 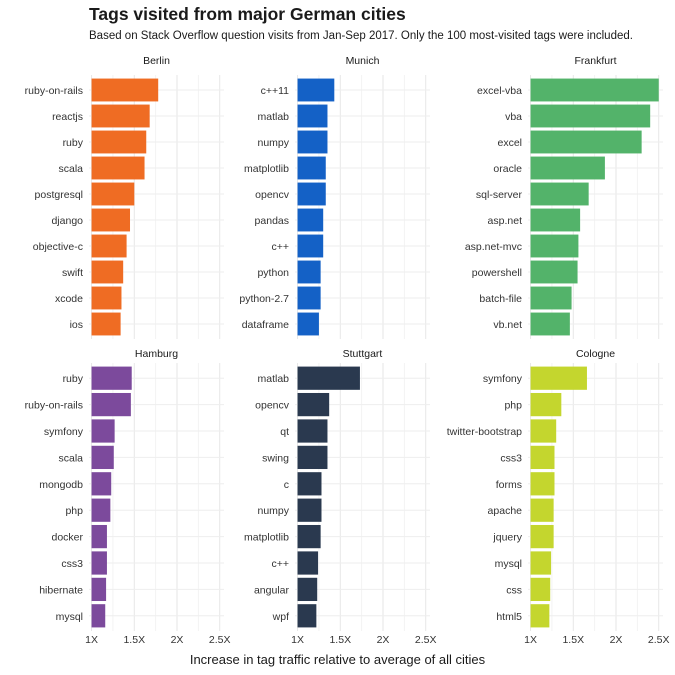 What do you see at coordinates (273, 273) in the screenshot?
I see `y-tick-label: python` at bounding box center [273, 273].